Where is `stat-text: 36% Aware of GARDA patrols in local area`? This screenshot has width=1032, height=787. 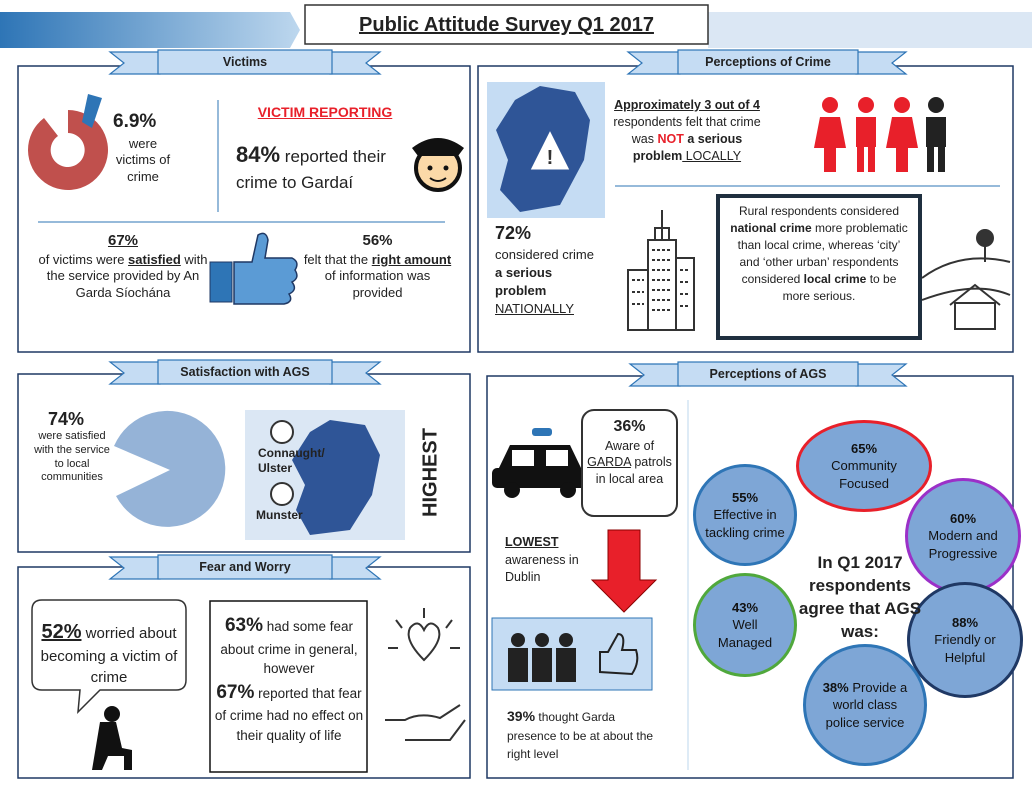 stat-text: 36% Aware of GARDA patrols in local area is located at coordinates (629, 452).